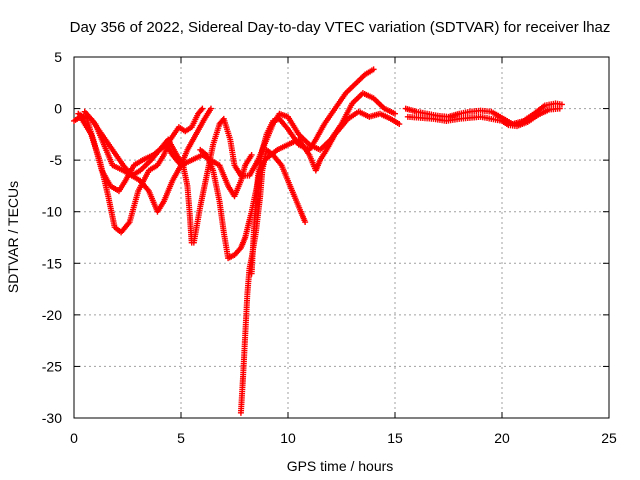 Image resolution: width=640 pixels, height=480 pixels. I want to click on y-tick-label: -25, so click(52, 366).